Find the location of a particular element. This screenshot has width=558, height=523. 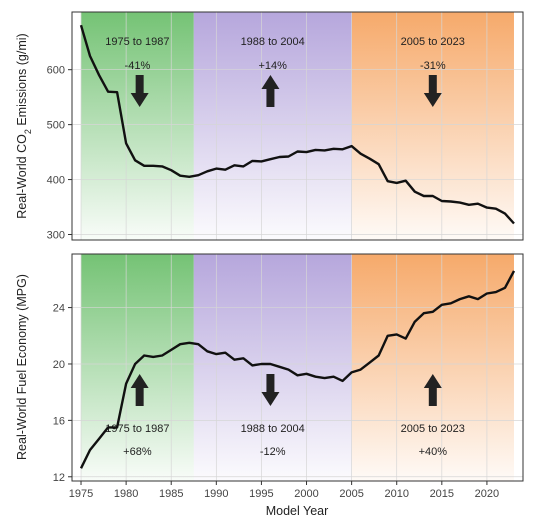

x-tick-label: 1990 is located at coordinates (216, 494).